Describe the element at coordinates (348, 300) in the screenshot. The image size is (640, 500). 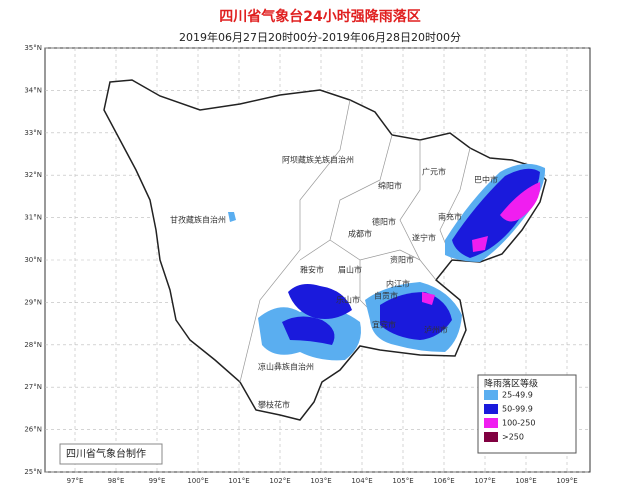
I see `place-label: 乐山市` at that location.